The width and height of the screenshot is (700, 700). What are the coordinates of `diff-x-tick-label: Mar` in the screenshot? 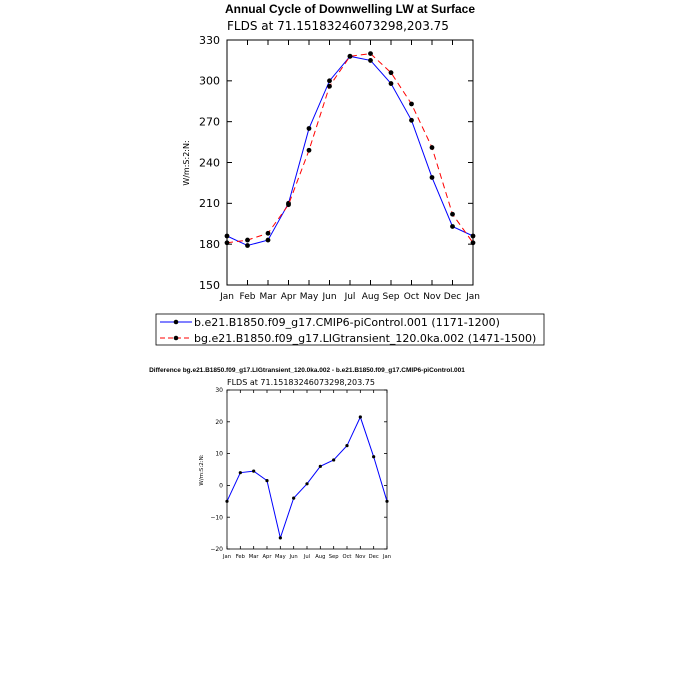 It's located at (254, 557).